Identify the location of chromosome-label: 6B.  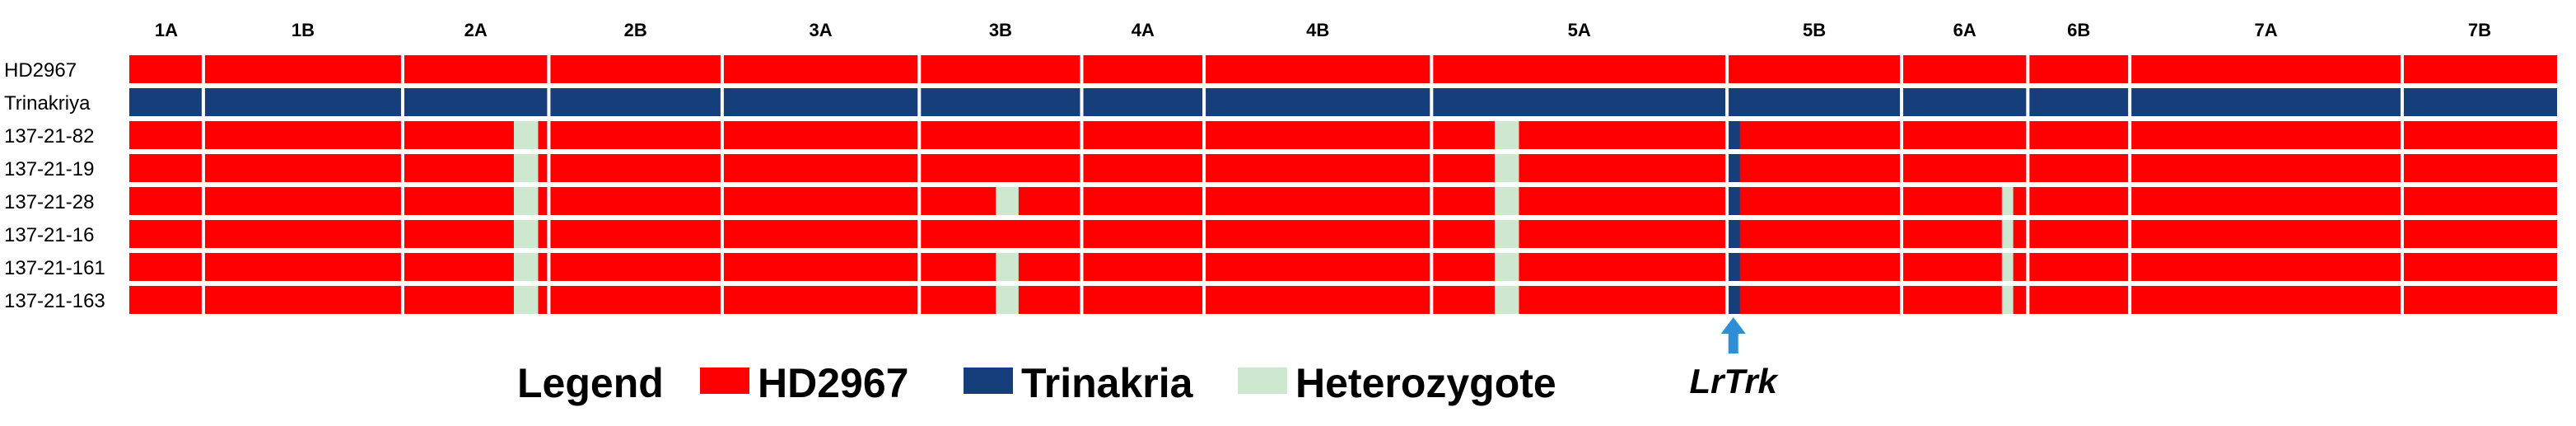
(2078, 30).